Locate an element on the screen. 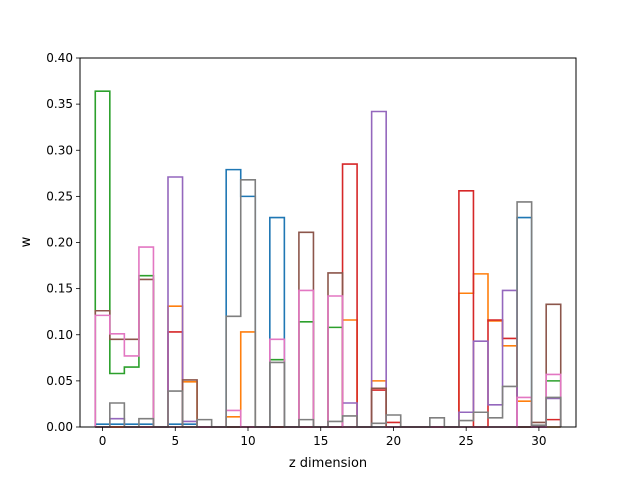  x-axis-ticks: 0 5 10 15 20 25 30 is located at coordinates (323, 437).